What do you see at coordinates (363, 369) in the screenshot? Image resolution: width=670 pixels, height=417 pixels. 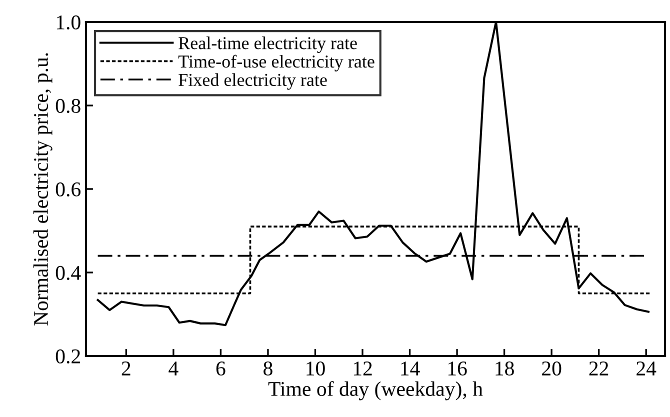 I see `x-tick-label: 12` at bounding box center [363, 369].